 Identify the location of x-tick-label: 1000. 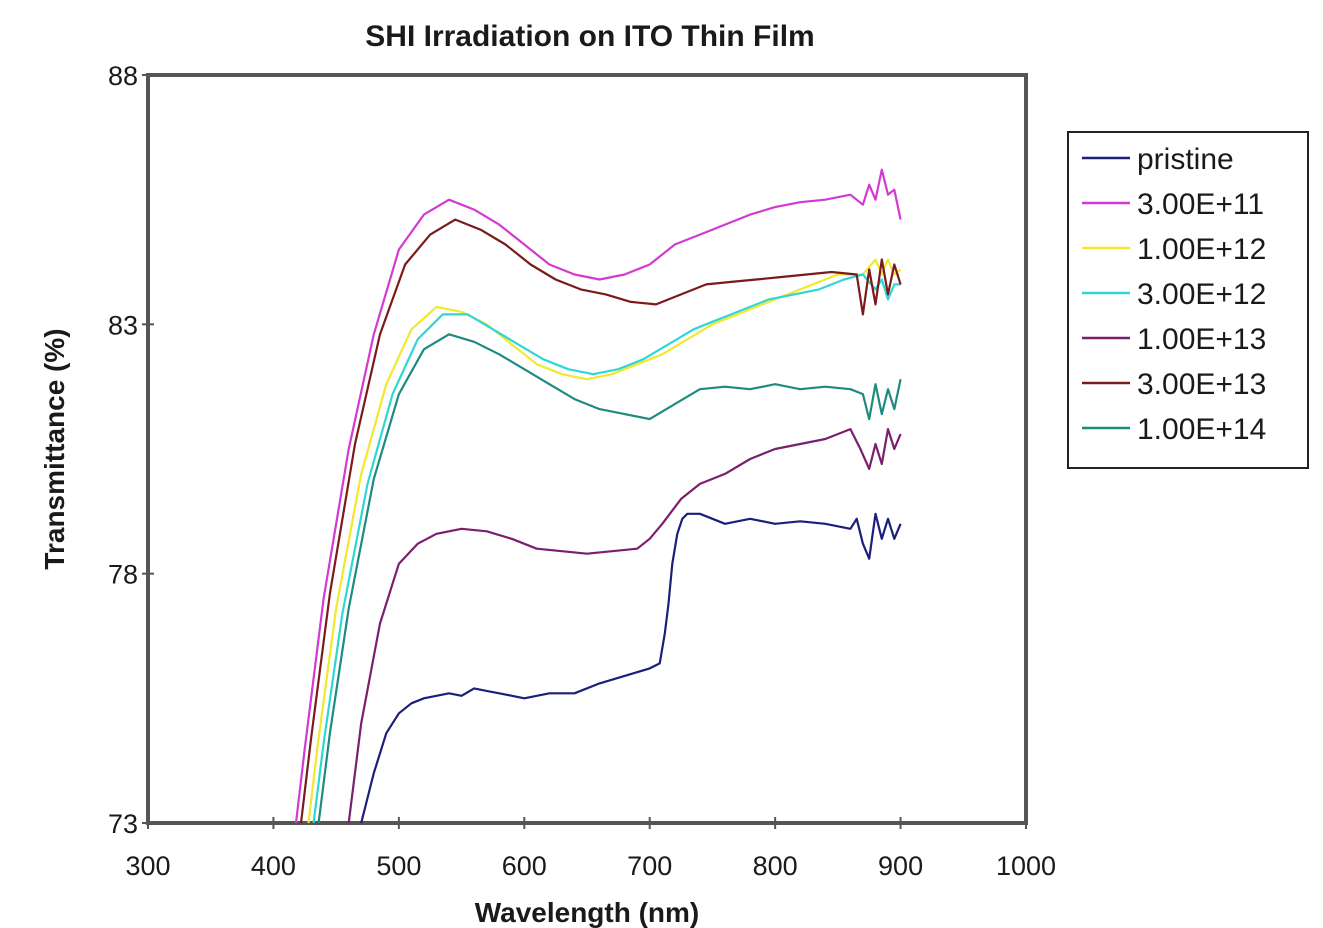
(1026, 866).